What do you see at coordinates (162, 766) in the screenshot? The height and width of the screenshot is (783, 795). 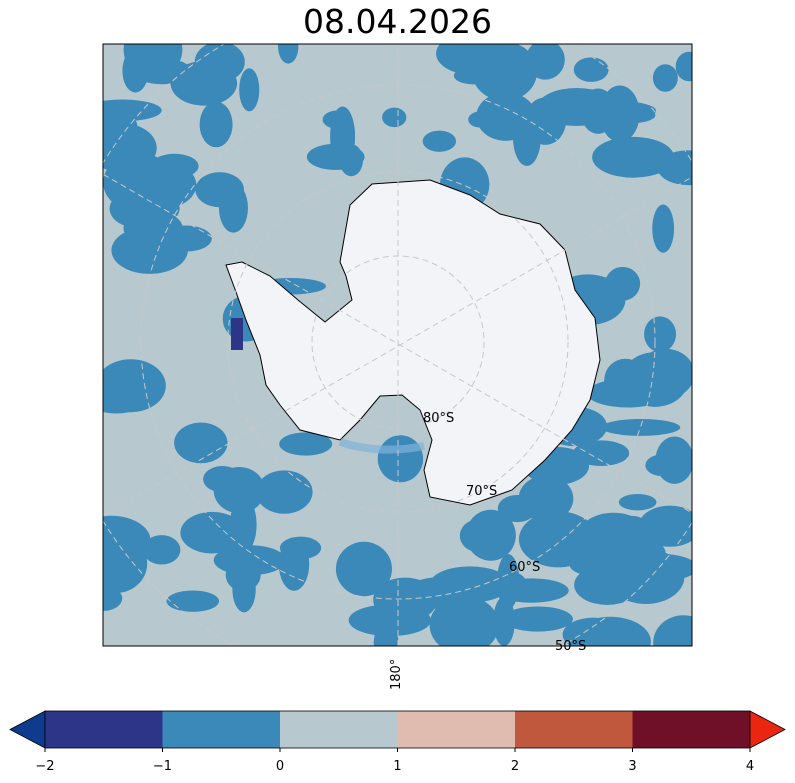 I see `colorbar-tick-label: −1` at bounding box center [162, 766].